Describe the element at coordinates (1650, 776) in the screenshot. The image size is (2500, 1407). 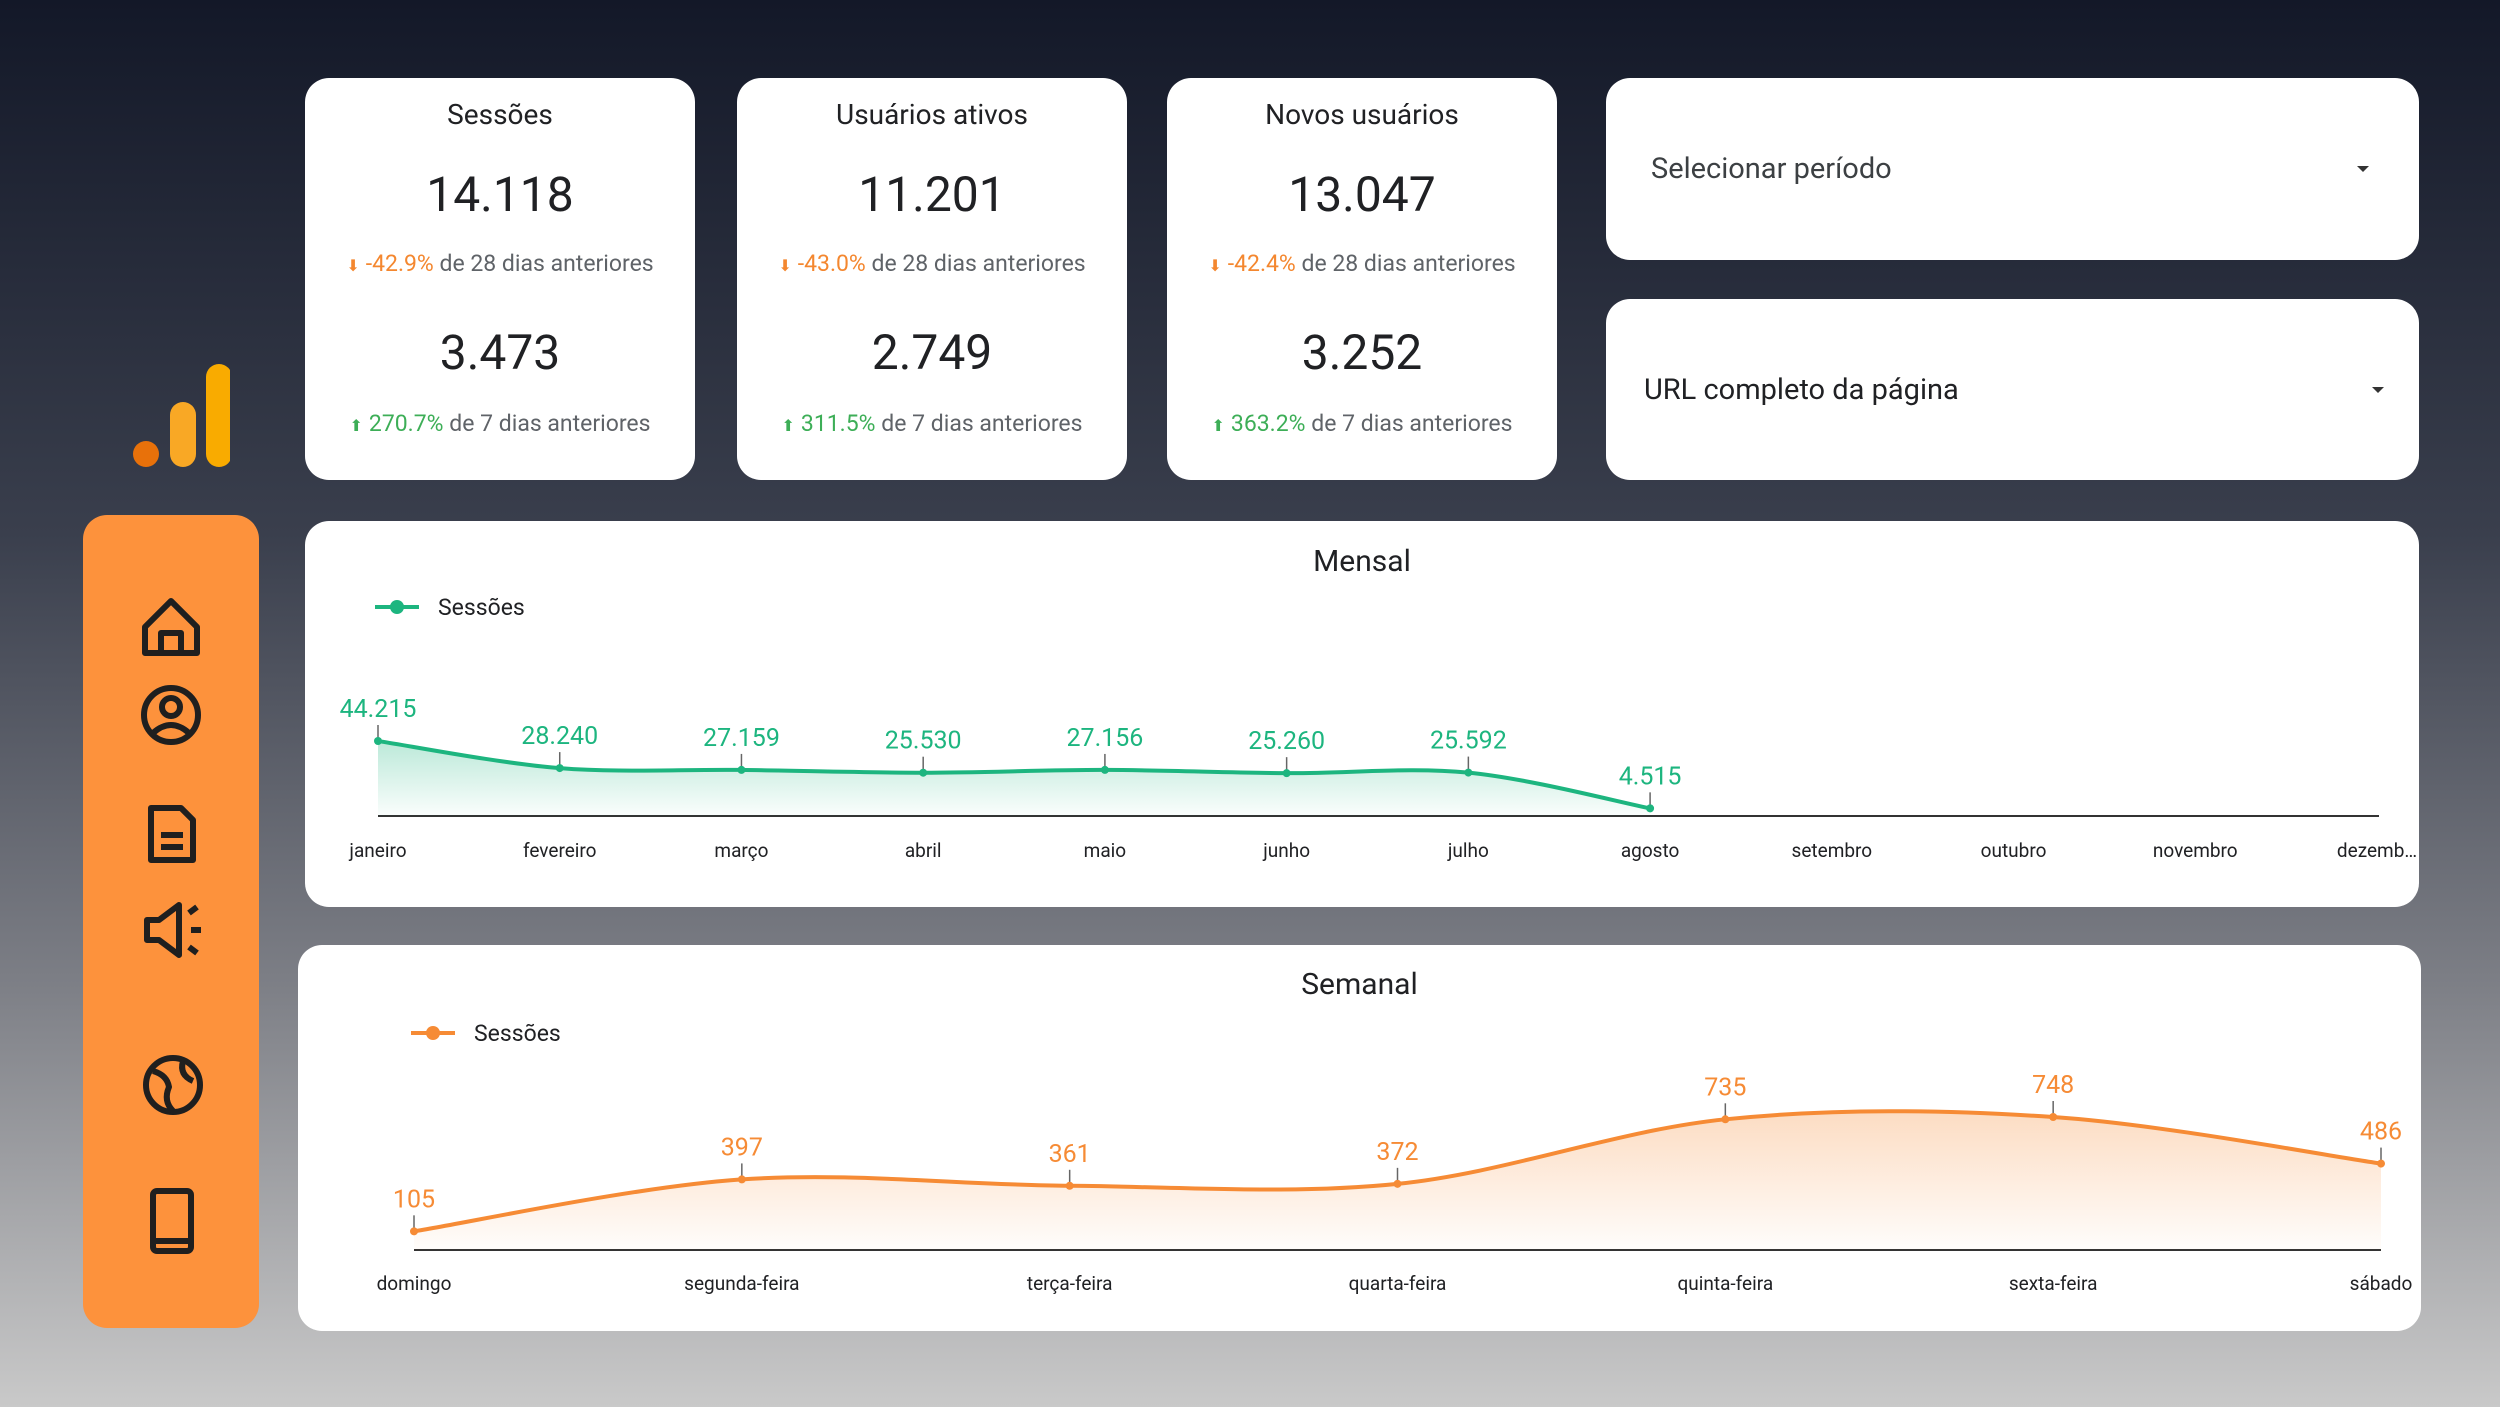
I see `data-label: 4.515` at that location.